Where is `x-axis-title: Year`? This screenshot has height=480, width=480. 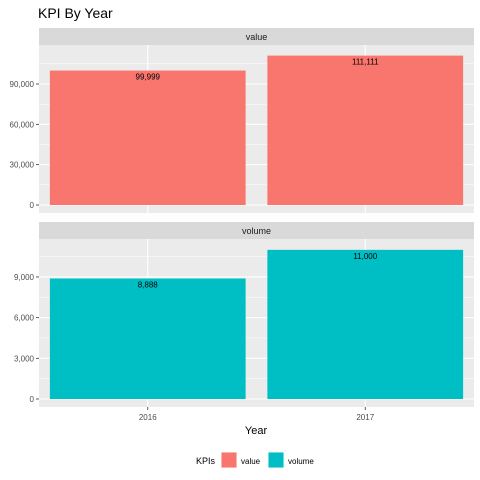 x-axis-title: Year is located at coordinates (256, 431).